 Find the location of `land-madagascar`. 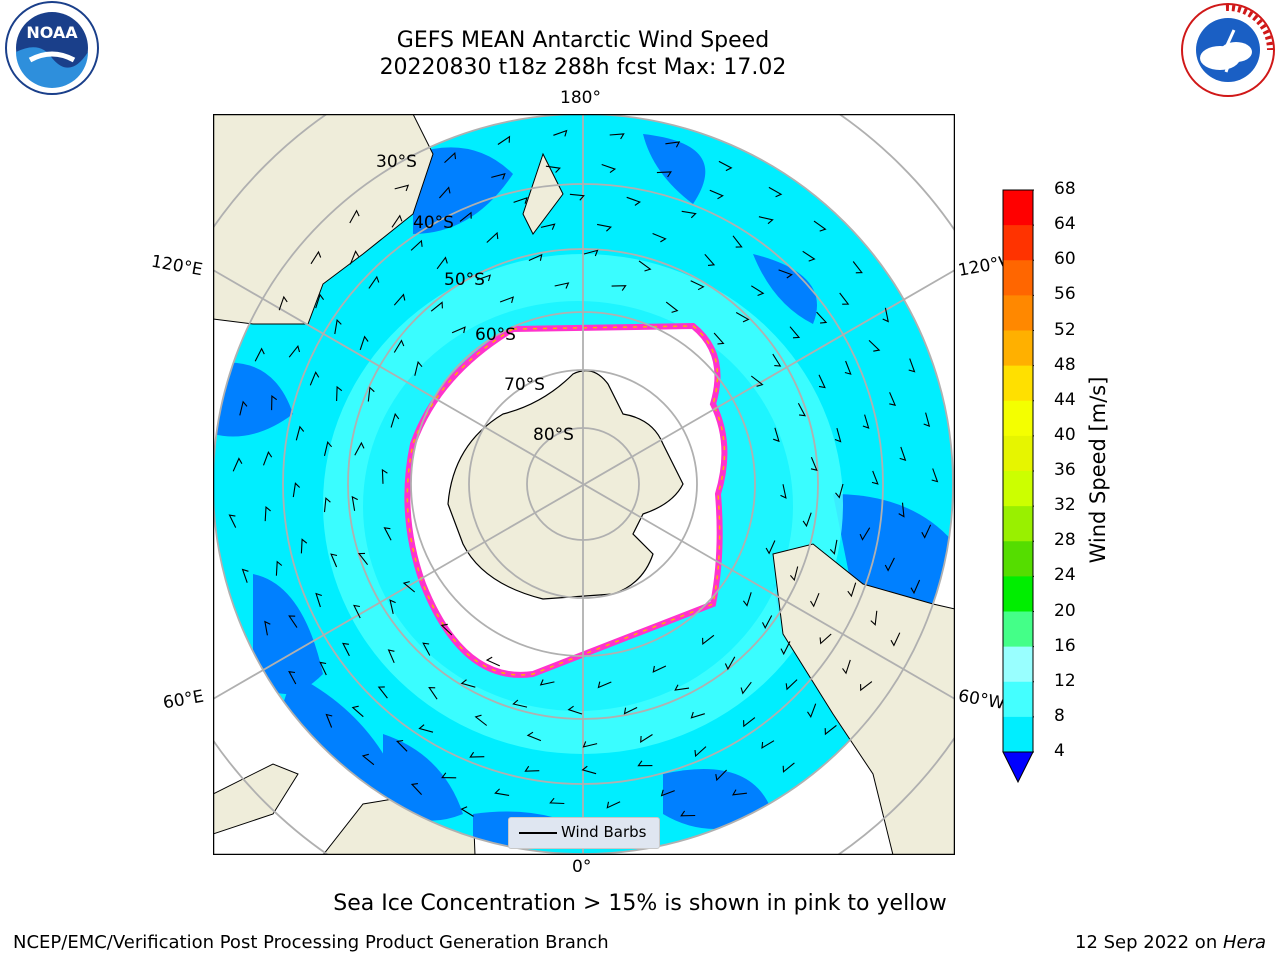

land-madagascar is located at coordinates (256, 799).